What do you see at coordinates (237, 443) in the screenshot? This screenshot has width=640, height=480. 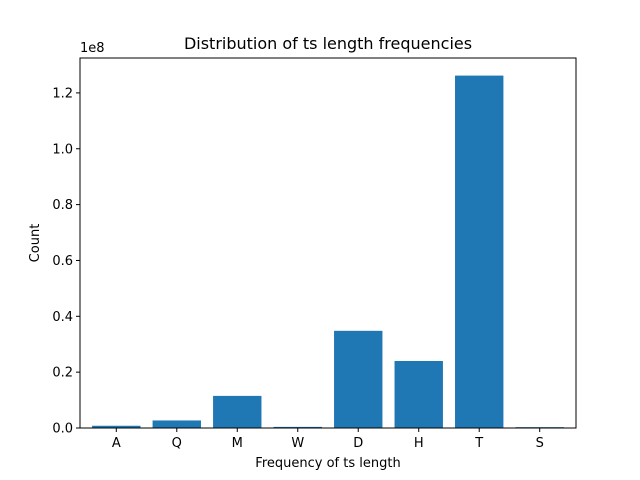 I see `x-tick-label: M` at bounding box center [237, 443].